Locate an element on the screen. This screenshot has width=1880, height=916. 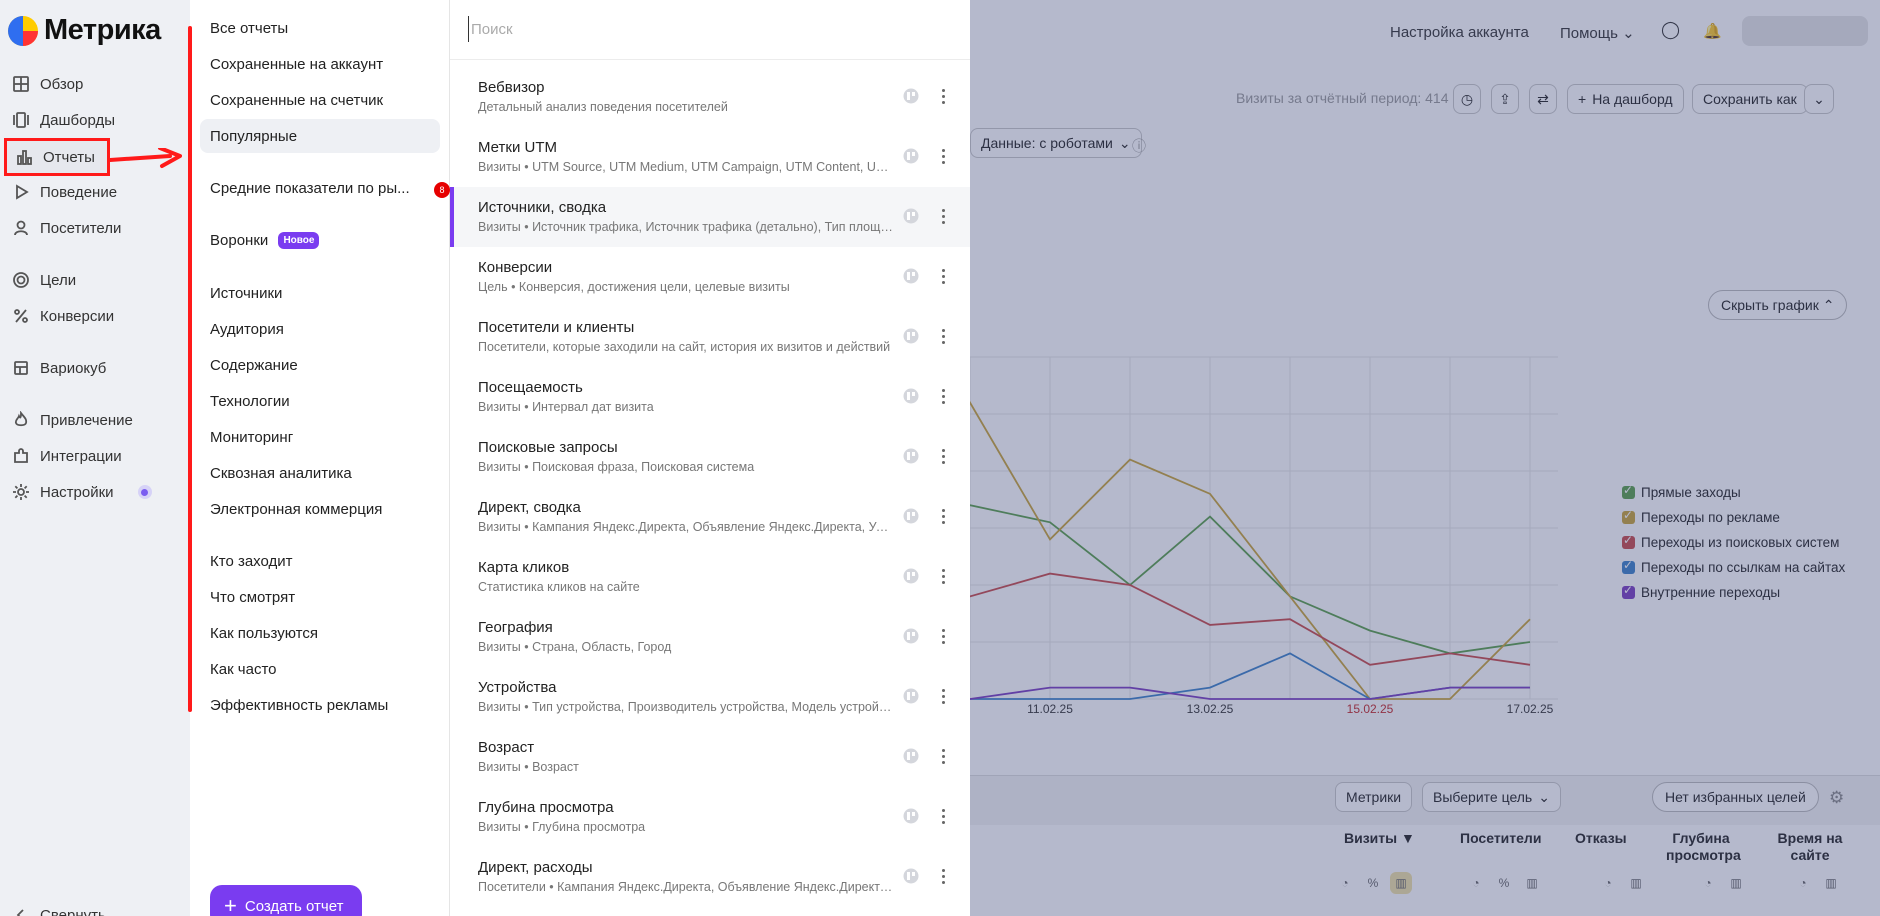
category-sources: Источники is located at coordinates (246, 293).